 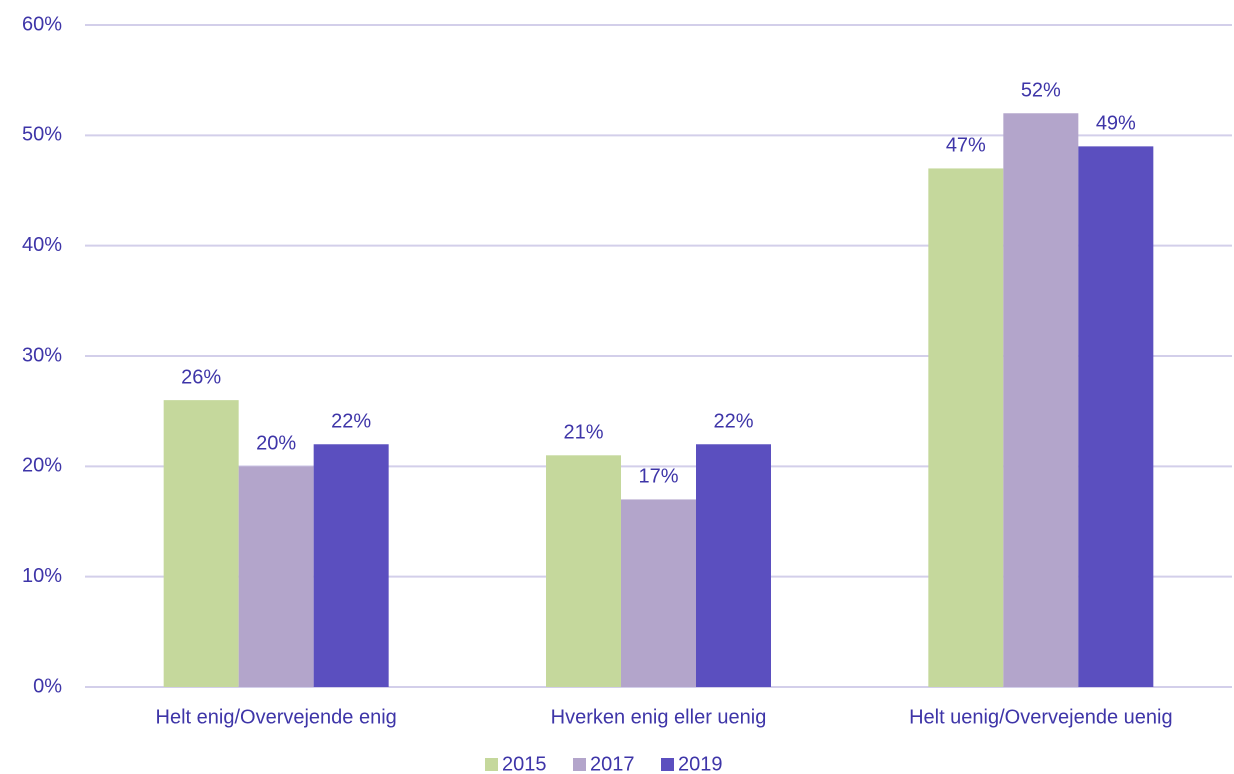 I want to click on y-tick-label: 50%, so click(x=42, y=135).